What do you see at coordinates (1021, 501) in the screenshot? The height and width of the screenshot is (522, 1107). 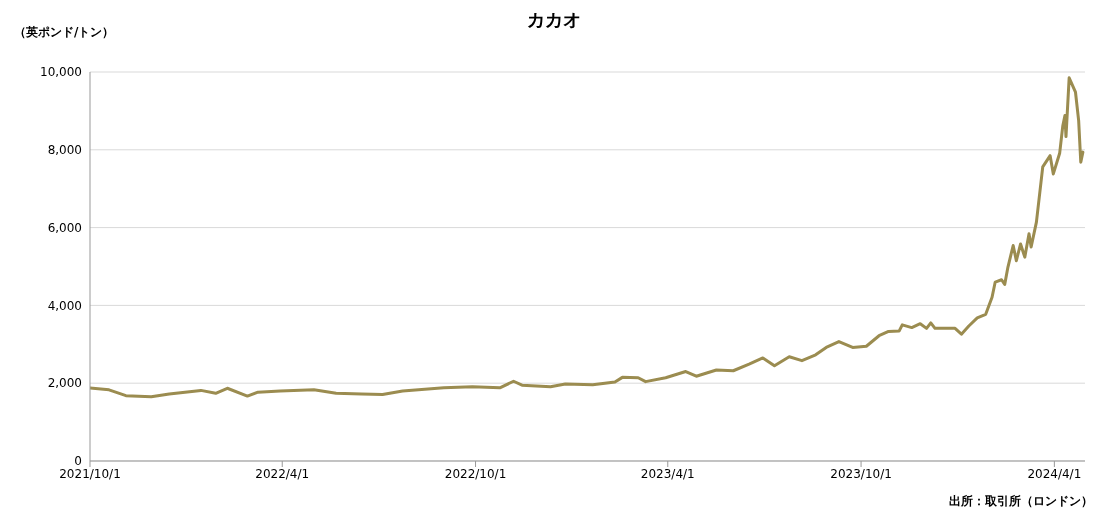 I see `text: 出所：取引所（ロンドン）` at bounding box center [1021, 501].